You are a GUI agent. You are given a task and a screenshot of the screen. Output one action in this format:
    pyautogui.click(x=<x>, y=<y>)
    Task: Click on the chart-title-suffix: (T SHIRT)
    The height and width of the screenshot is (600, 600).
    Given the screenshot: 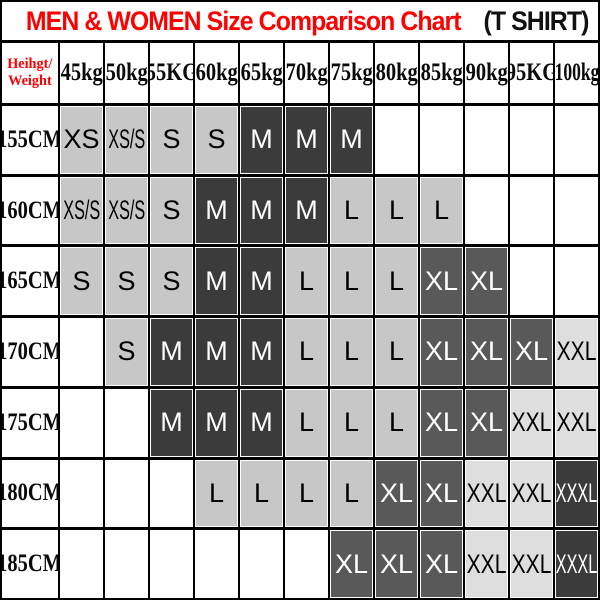 What is the action you would take?
    pyautogui.click(x=536, y=20)
    